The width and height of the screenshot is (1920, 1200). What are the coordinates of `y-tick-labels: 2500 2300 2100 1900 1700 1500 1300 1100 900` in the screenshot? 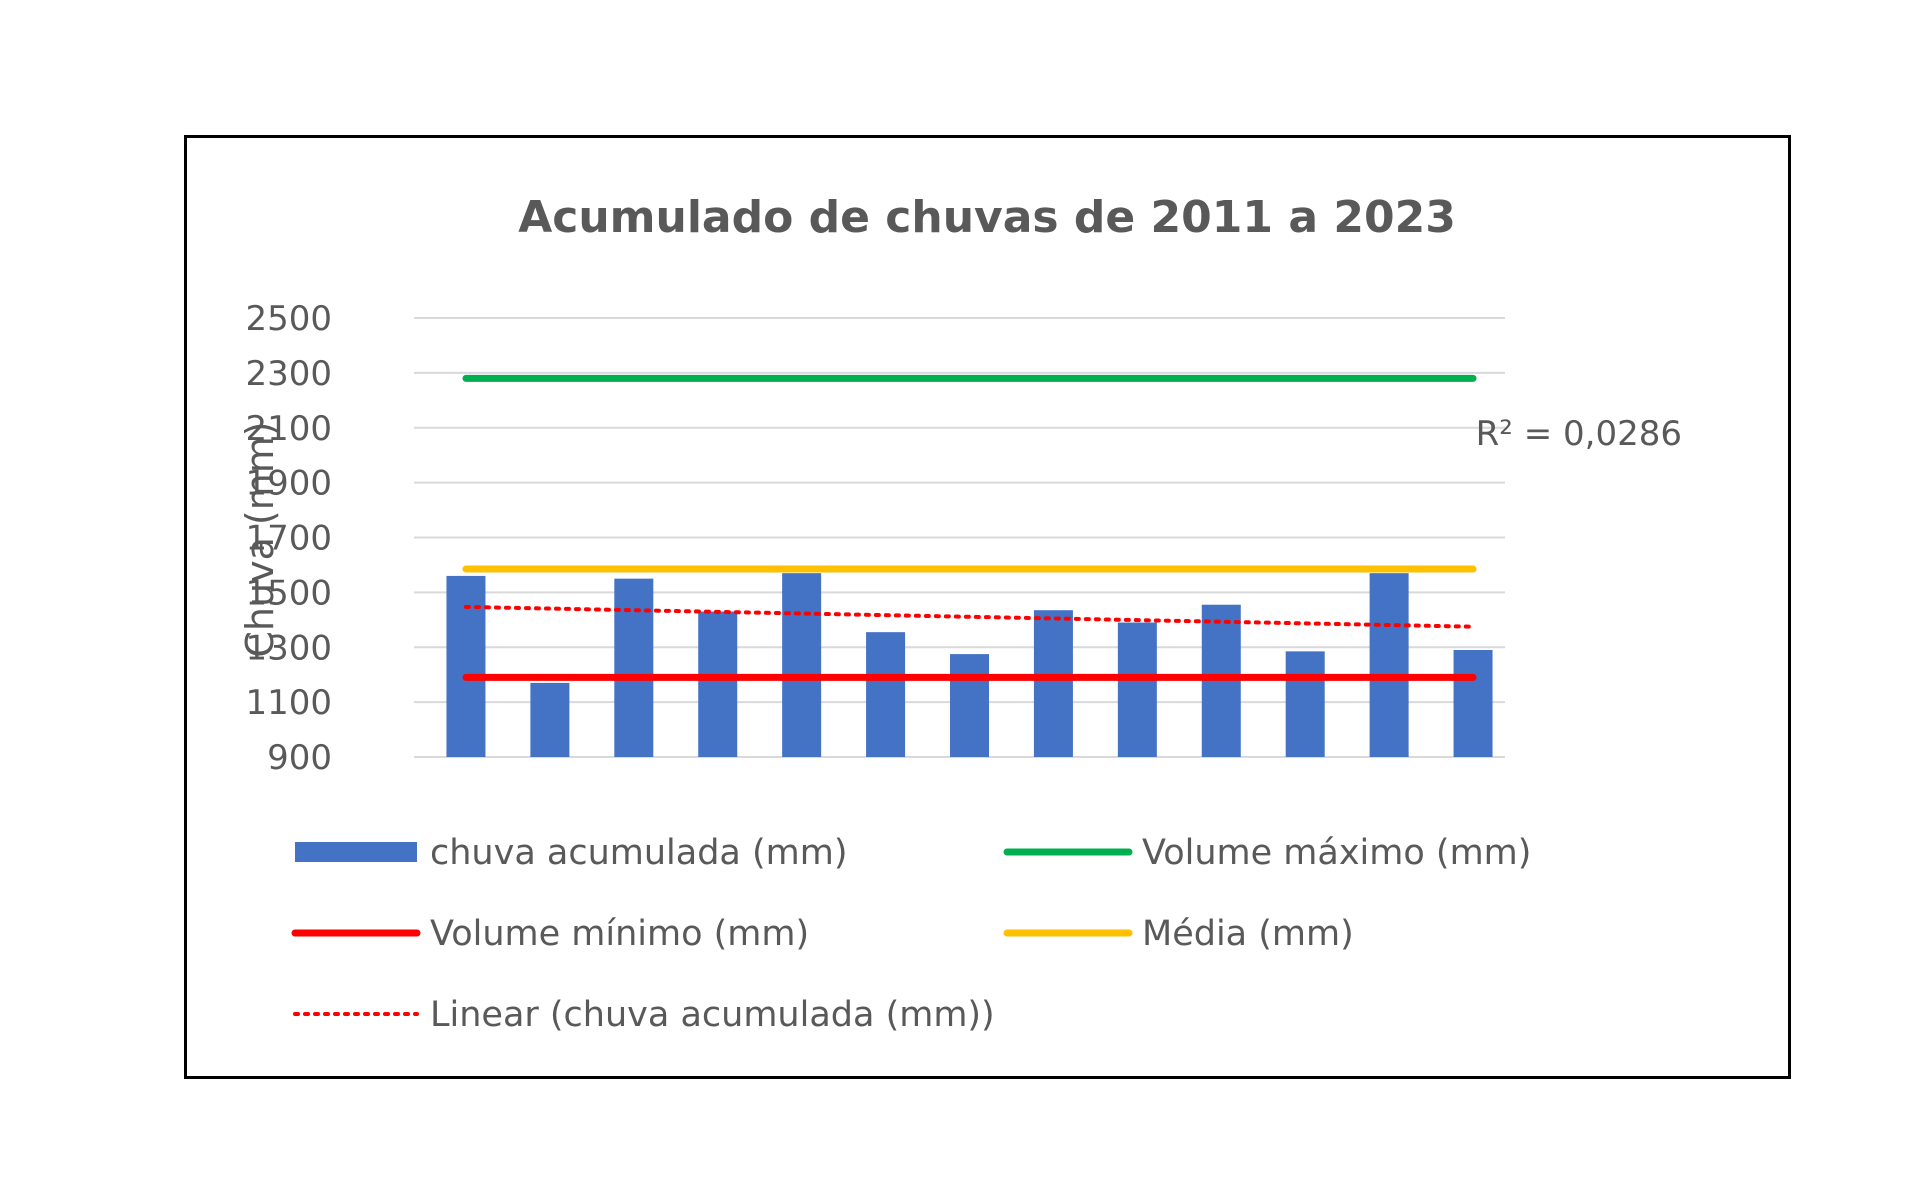 It's located at (288, 538).